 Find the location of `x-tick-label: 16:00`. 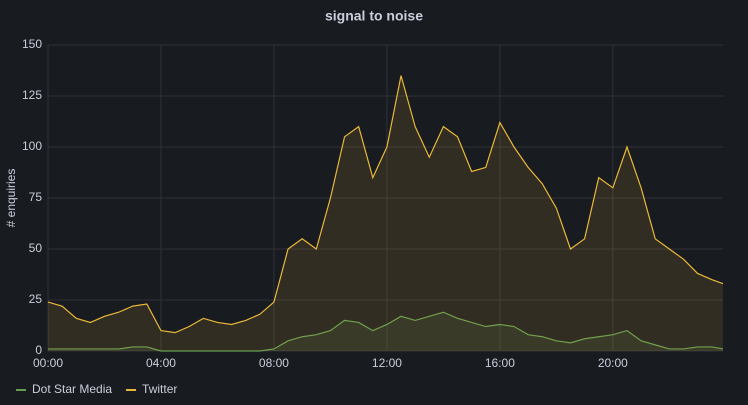

x-tick-label: 16:00 is located at coordinates (500, 363).